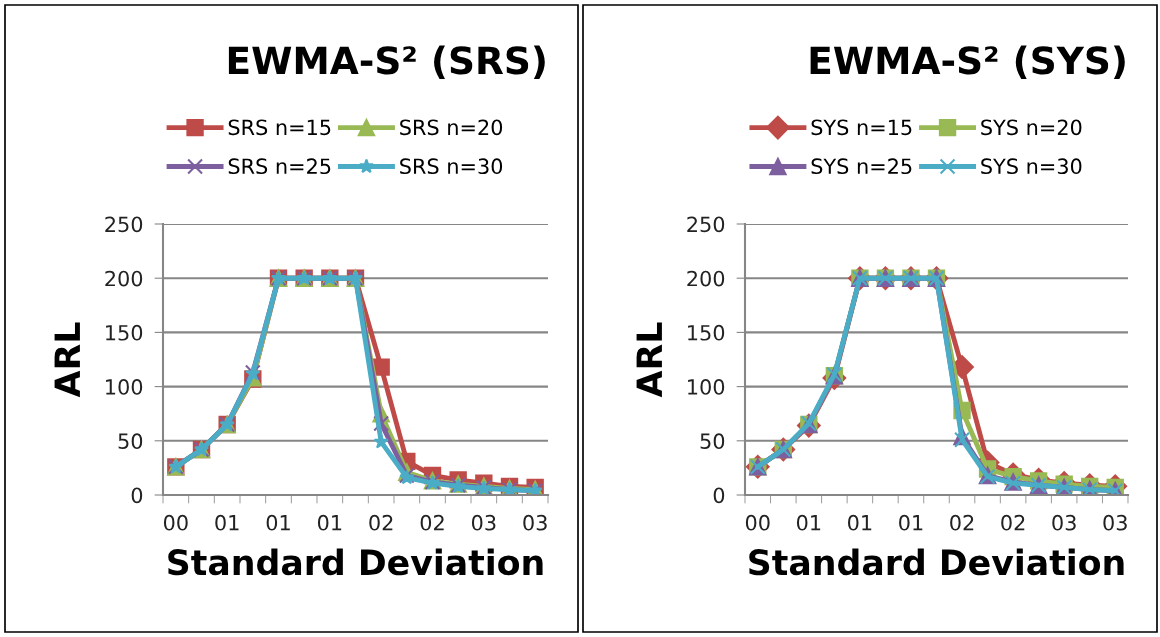  What do you see at coordinates (861, 166) in the screenshot?
I see `legend-label: SYS n=25` at bounding box center [861, 166].